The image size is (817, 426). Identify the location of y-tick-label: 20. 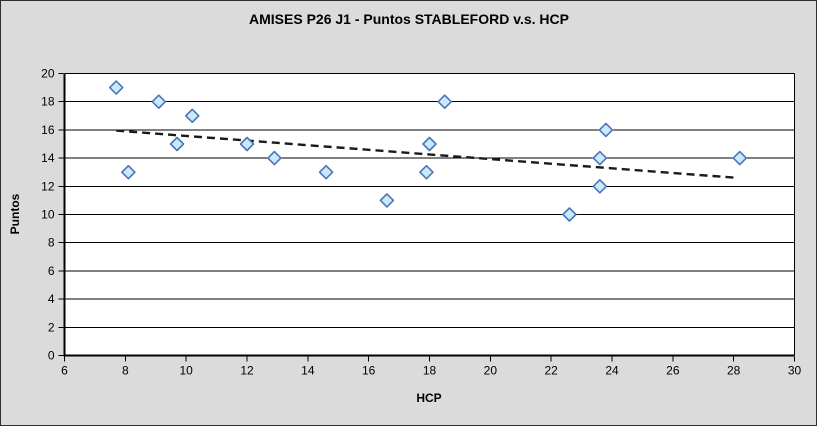
(48, 74).